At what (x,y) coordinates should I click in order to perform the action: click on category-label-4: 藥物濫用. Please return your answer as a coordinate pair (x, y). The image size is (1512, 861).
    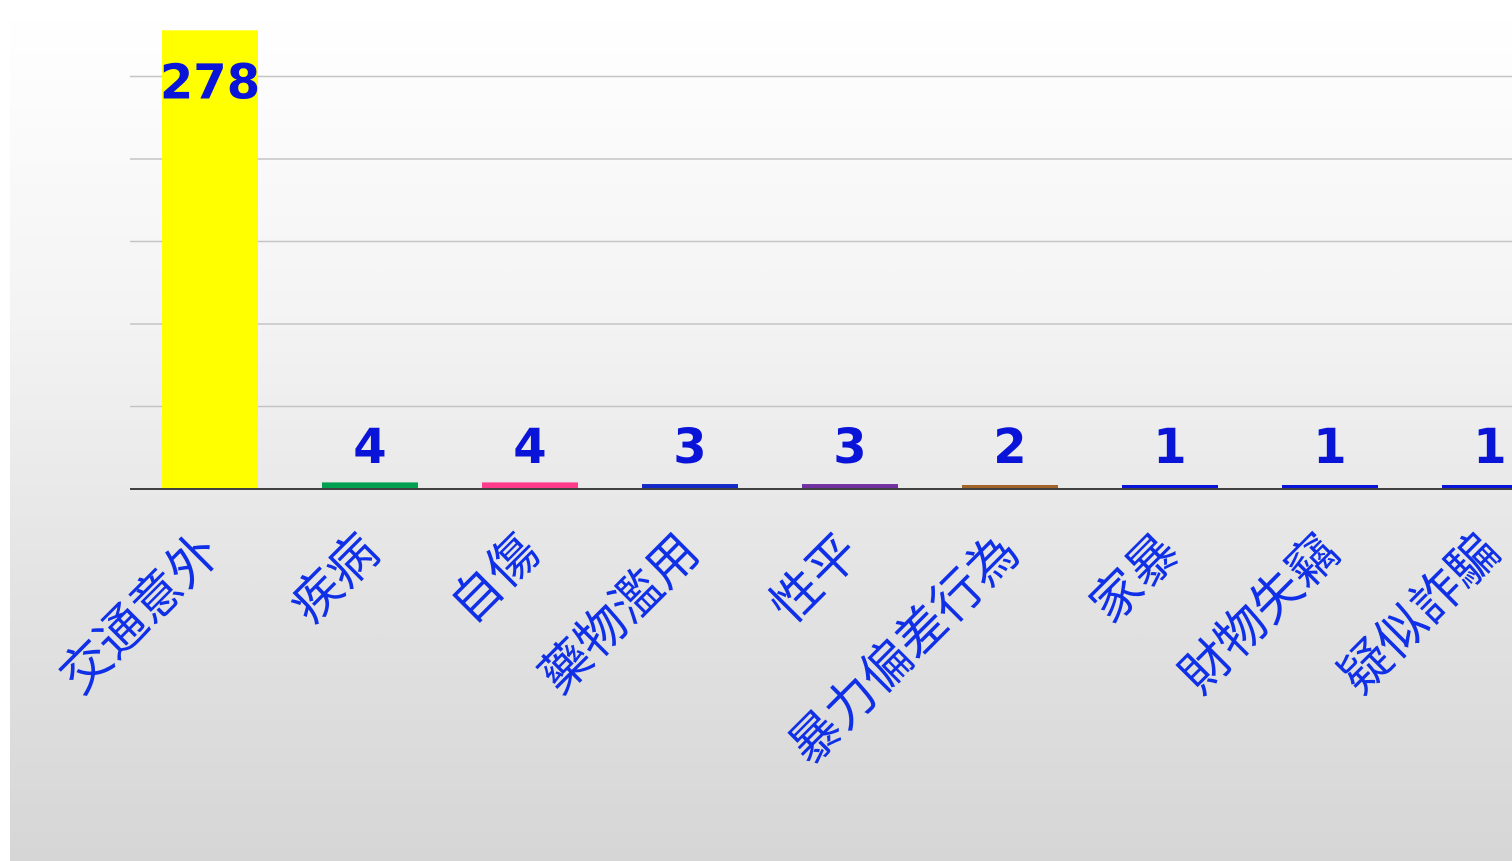
    Looking at the image, I should click on (619, 613).